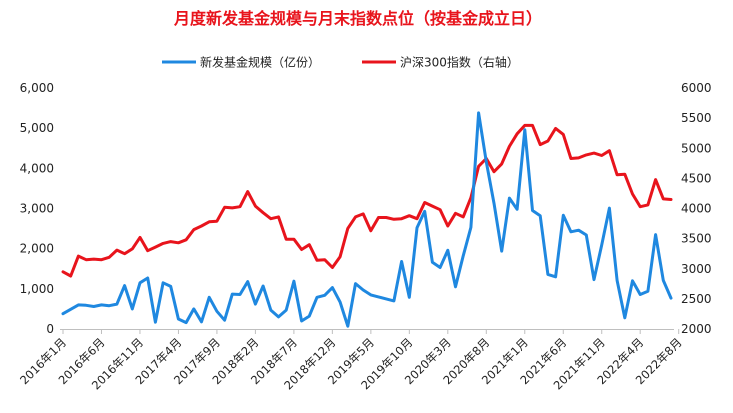 Image resolution: width=733 pixels, height=413 pixels. What do you see at coordinates (340, 62) in the screenshot?
I see `legend: 新发基金规模（亿份） 沪深300指数（右轴）` at bounding box center [340, 62].